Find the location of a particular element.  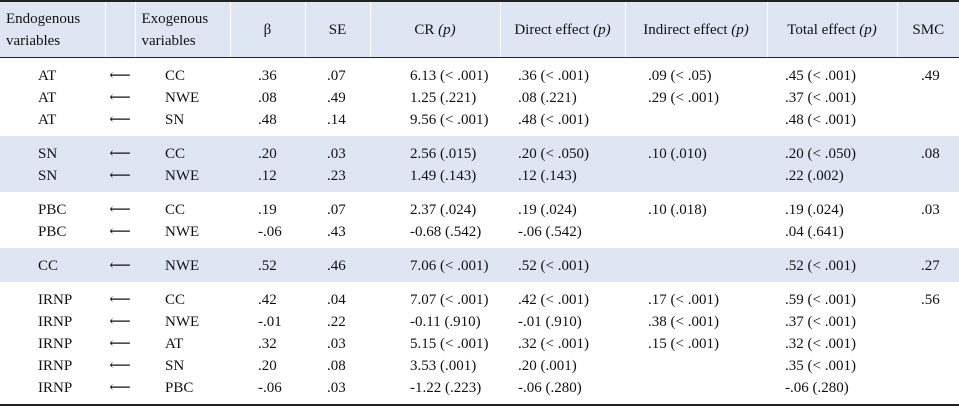

header-cr-label: CR is located at coordinates (424, 29).